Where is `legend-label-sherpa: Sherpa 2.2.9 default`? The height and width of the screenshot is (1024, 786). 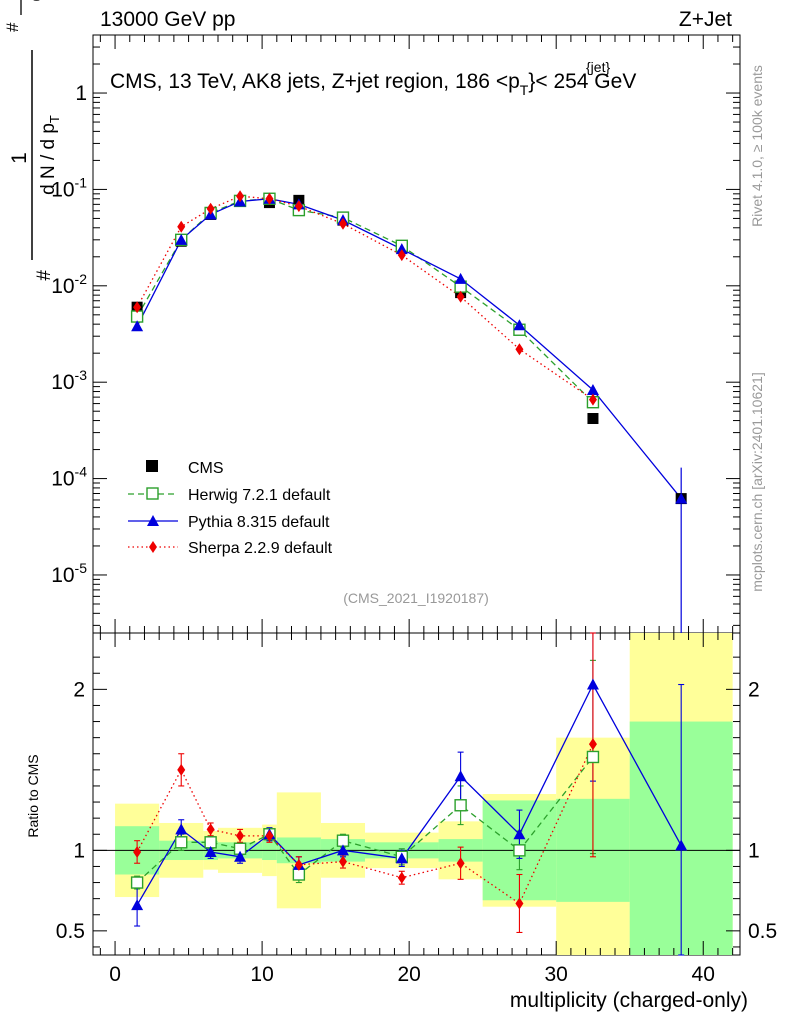 legend-label-sherpa: Sherpa 2.2.9 default is located at coordinates (260, 548).